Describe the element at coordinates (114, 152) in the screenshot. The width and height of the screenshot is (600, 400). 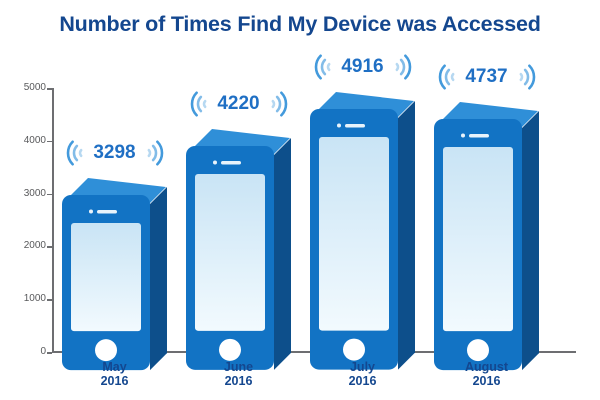
I see `bar-value-label: 3298` at that location.